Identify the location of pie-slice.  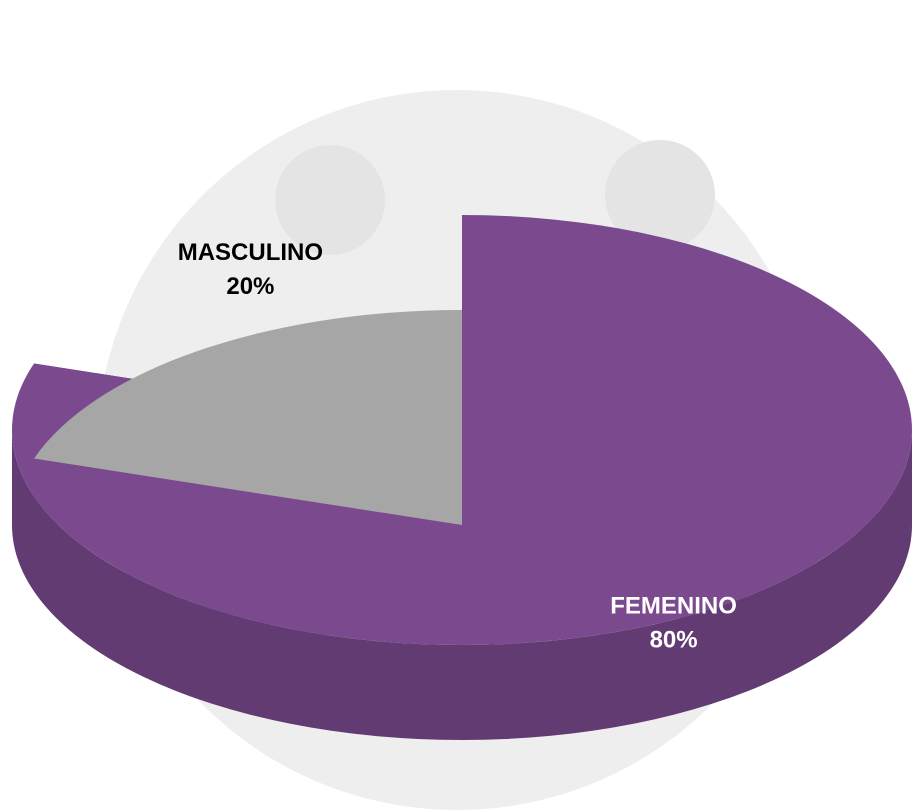
(248, 417).